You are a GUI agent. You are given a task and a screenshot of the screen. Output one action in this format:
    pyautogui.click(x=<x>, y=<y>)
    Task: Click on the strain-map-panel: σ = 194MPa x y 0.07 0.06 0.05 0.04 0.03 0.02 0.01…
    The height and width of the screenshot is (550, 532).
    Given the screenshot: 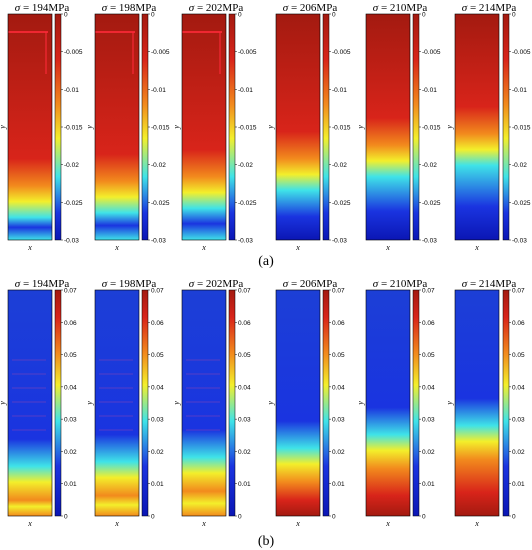 What is the action you would take?
    pyautogui.click(x=38, y=403)
    